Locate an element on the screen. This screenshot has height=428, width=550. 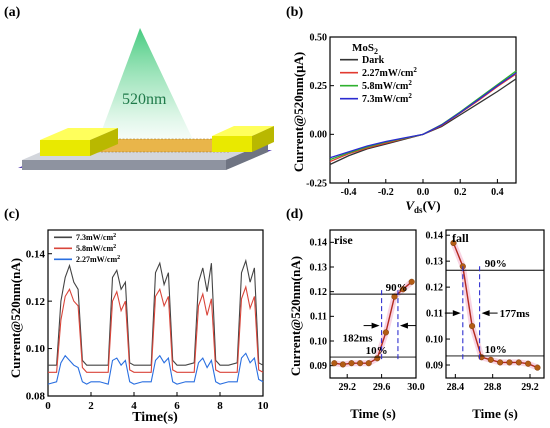
d-fall-ticks: 28.4 28.8 29.2 0.09 0.10 0.11 0.12 0.13 0.14 is located at coordinates (482, 312).